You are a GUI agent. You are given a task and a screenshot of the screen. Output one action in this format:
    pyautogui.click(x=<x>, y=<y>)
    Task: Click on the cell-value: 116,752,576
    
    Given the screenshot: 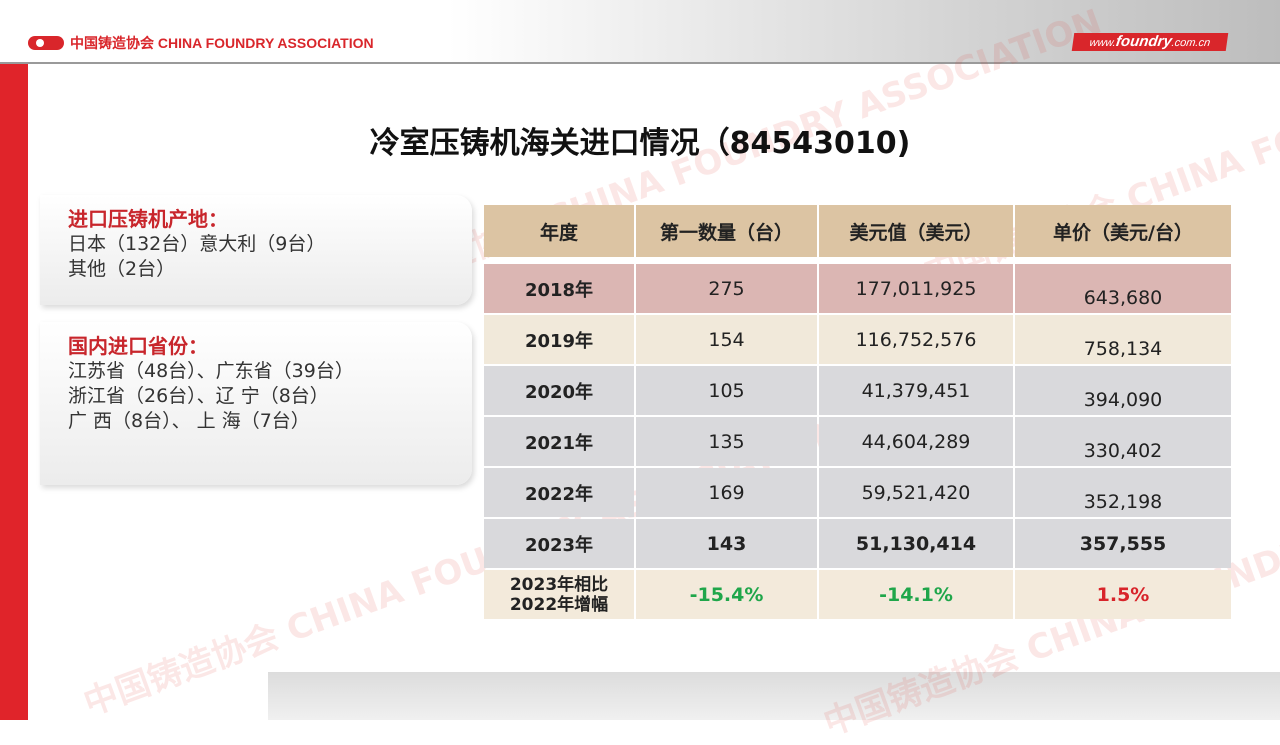 What is the action you would take?
    pyautogui.click(x=916, y=339)
    